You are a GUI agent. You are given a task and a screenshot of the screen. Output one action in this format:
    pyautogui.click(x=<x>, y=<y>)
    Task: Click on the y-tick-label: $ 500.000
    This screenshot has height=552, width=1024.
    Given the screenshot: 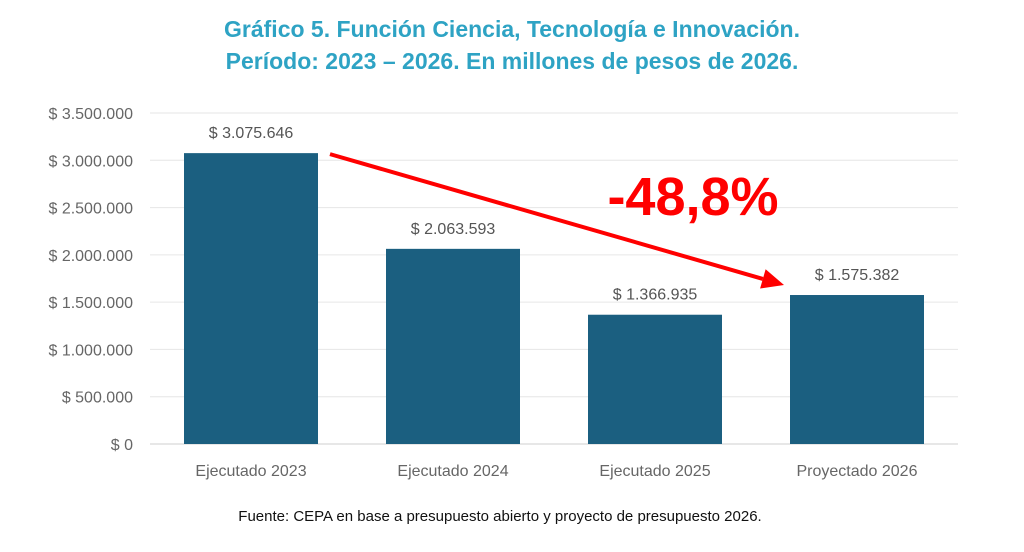 What is the action you would take?
    pyautogui.click(x=97, y=398)
    